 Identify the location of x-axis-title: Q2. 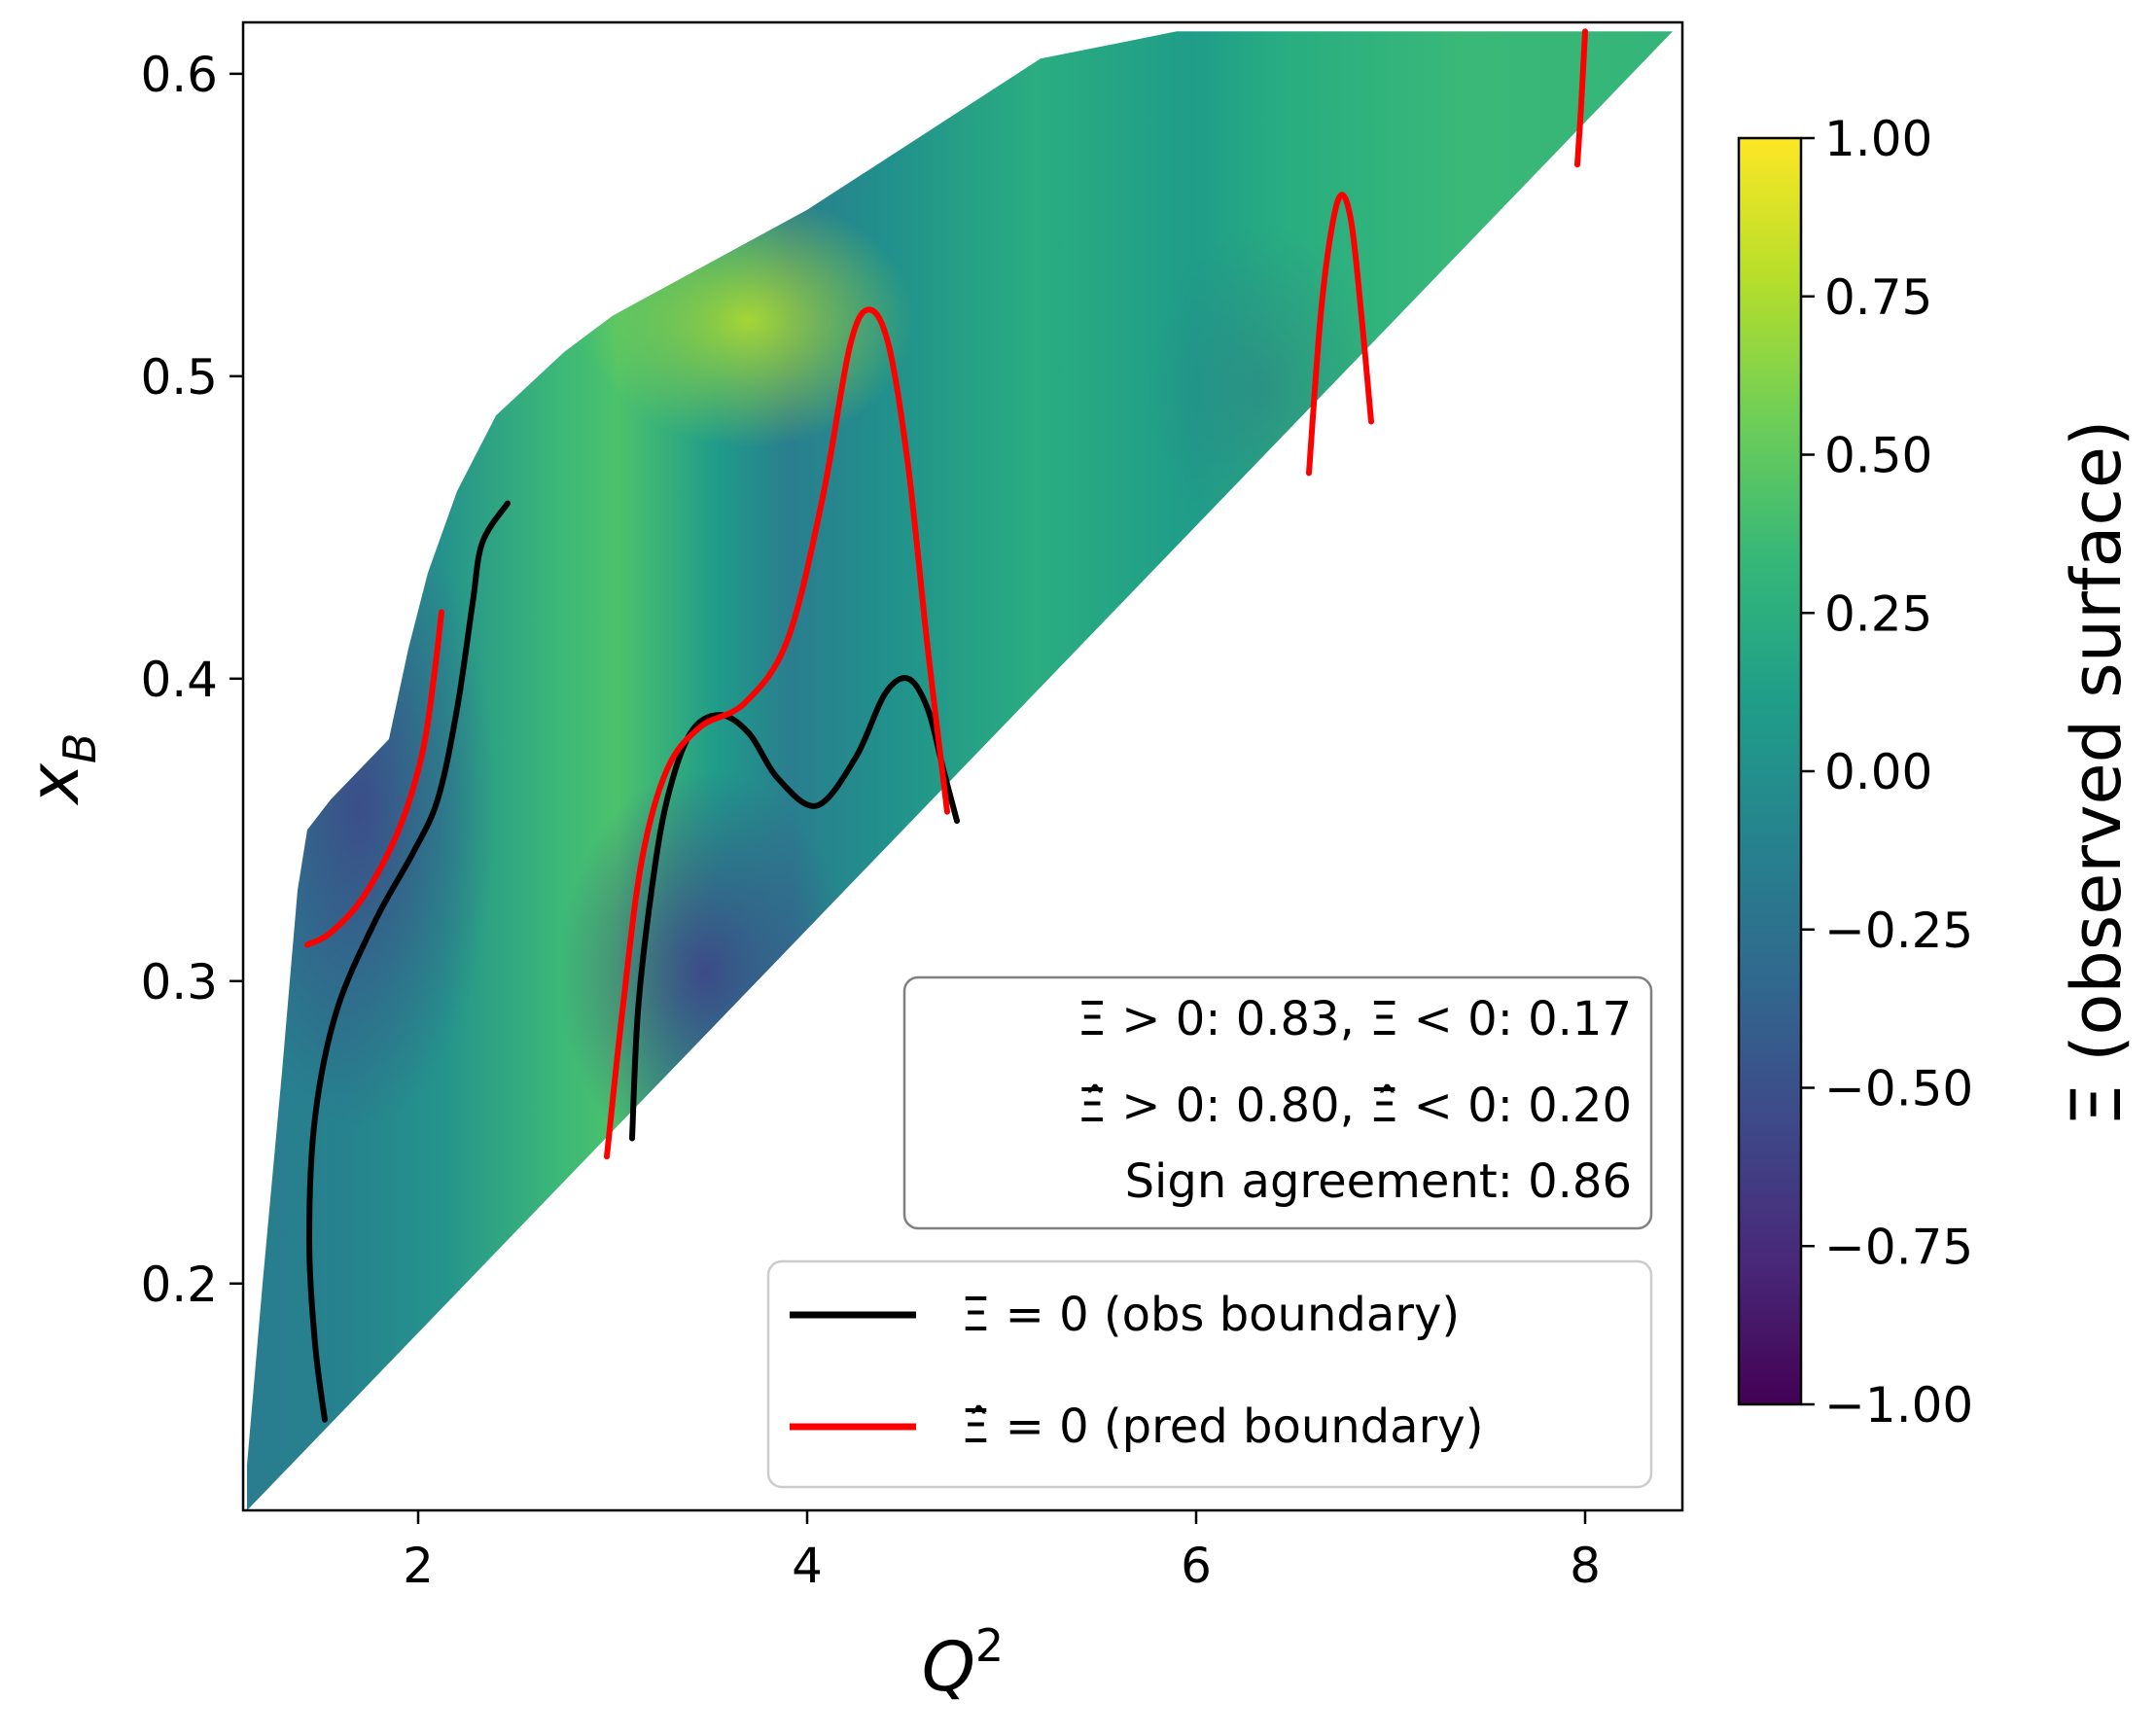
(963, 1663).